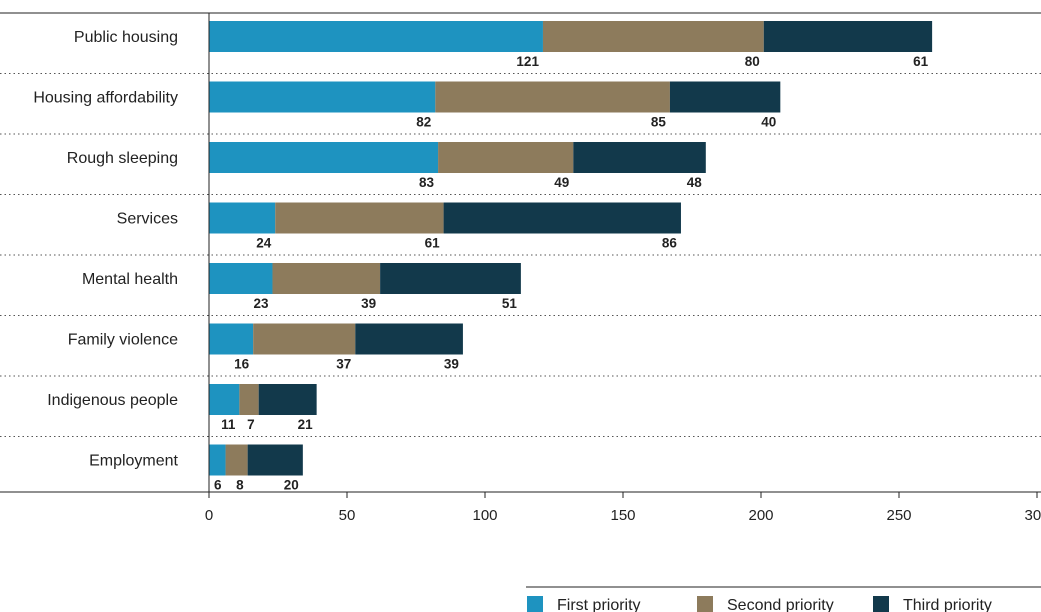 Image resolution: width=1041 pixels, height=612 pixels. Describe the element at coordinates (287, 399) in the screenshot. I see `bar-indigenous-people-third-priority` at that location.